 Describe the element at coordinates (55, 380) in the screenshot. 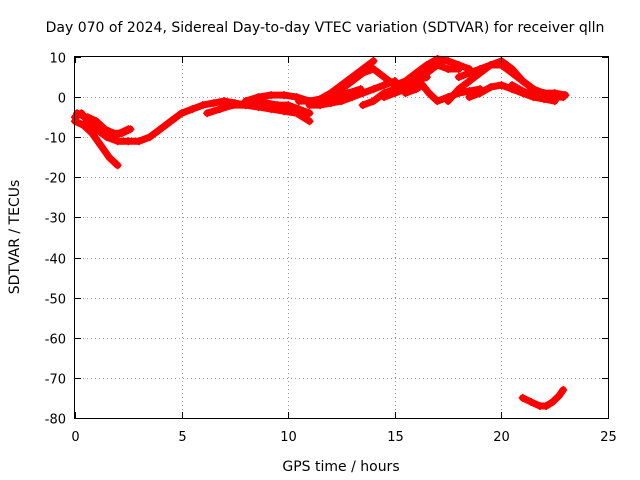

I see `y-tick-label: -70` at that location.